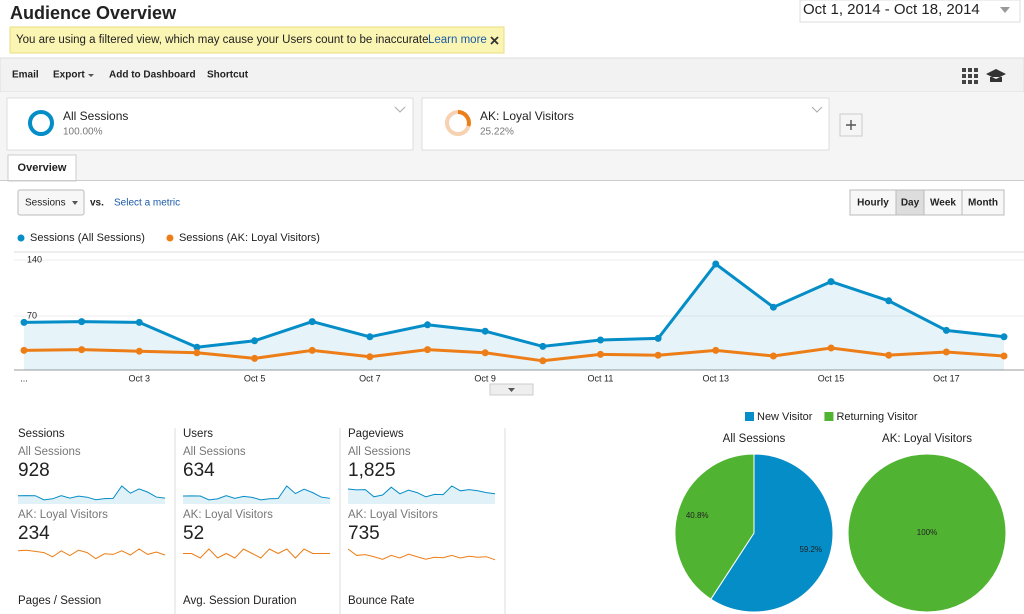 Image resolution: width=1024 pixels, height=614 pixels. I want to click on metric-dropdown, so click(51, 202).